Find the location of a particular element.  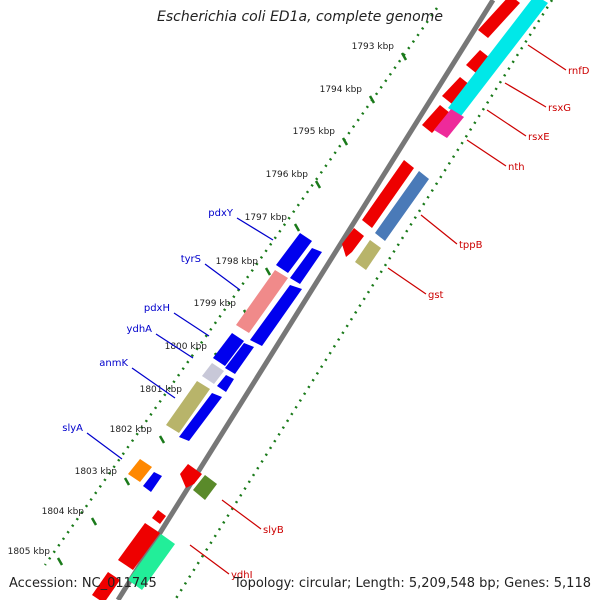

gene-rsxE-block is located at coordinates (456, 90).